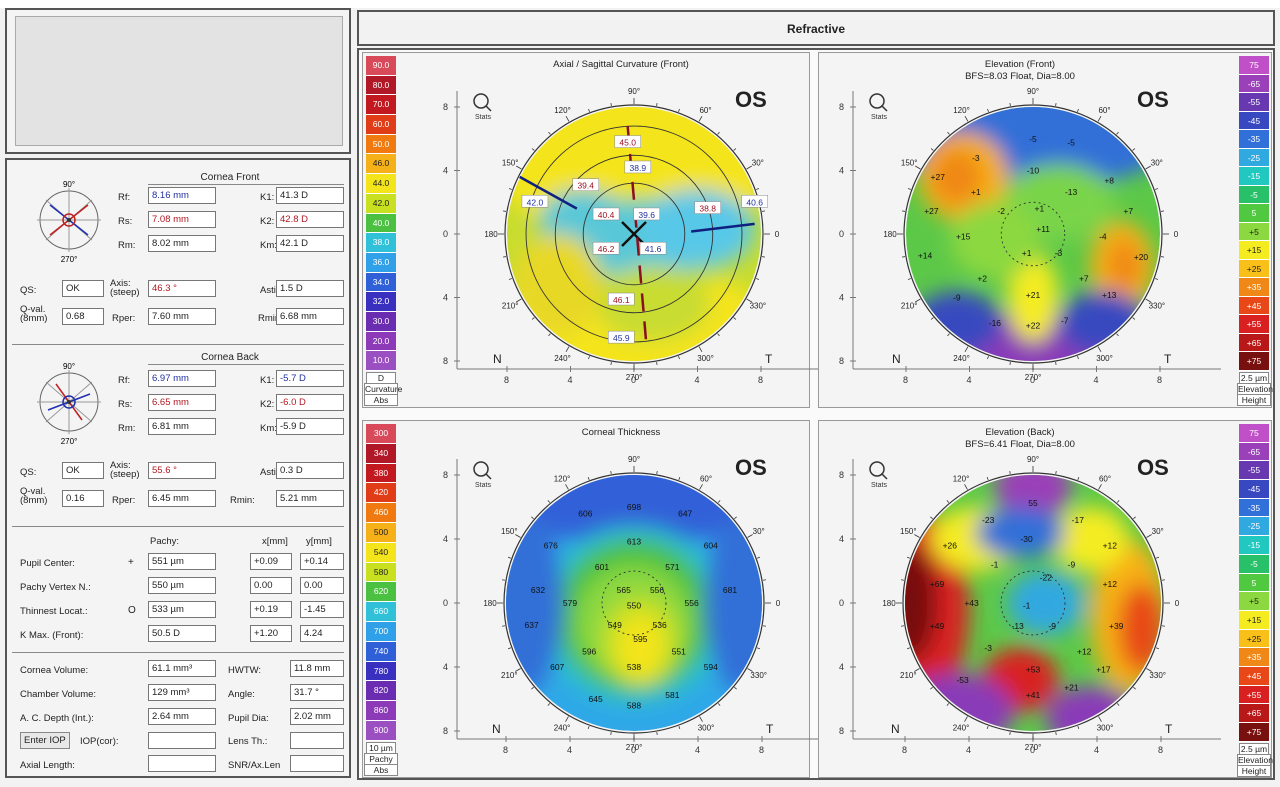 The width and height of the screenshot is (1280, 787). Describe the element at coordinates (55, 587) in the screenshot. I see `pachy-row-label: Pachy Vertex N.:` at that location.